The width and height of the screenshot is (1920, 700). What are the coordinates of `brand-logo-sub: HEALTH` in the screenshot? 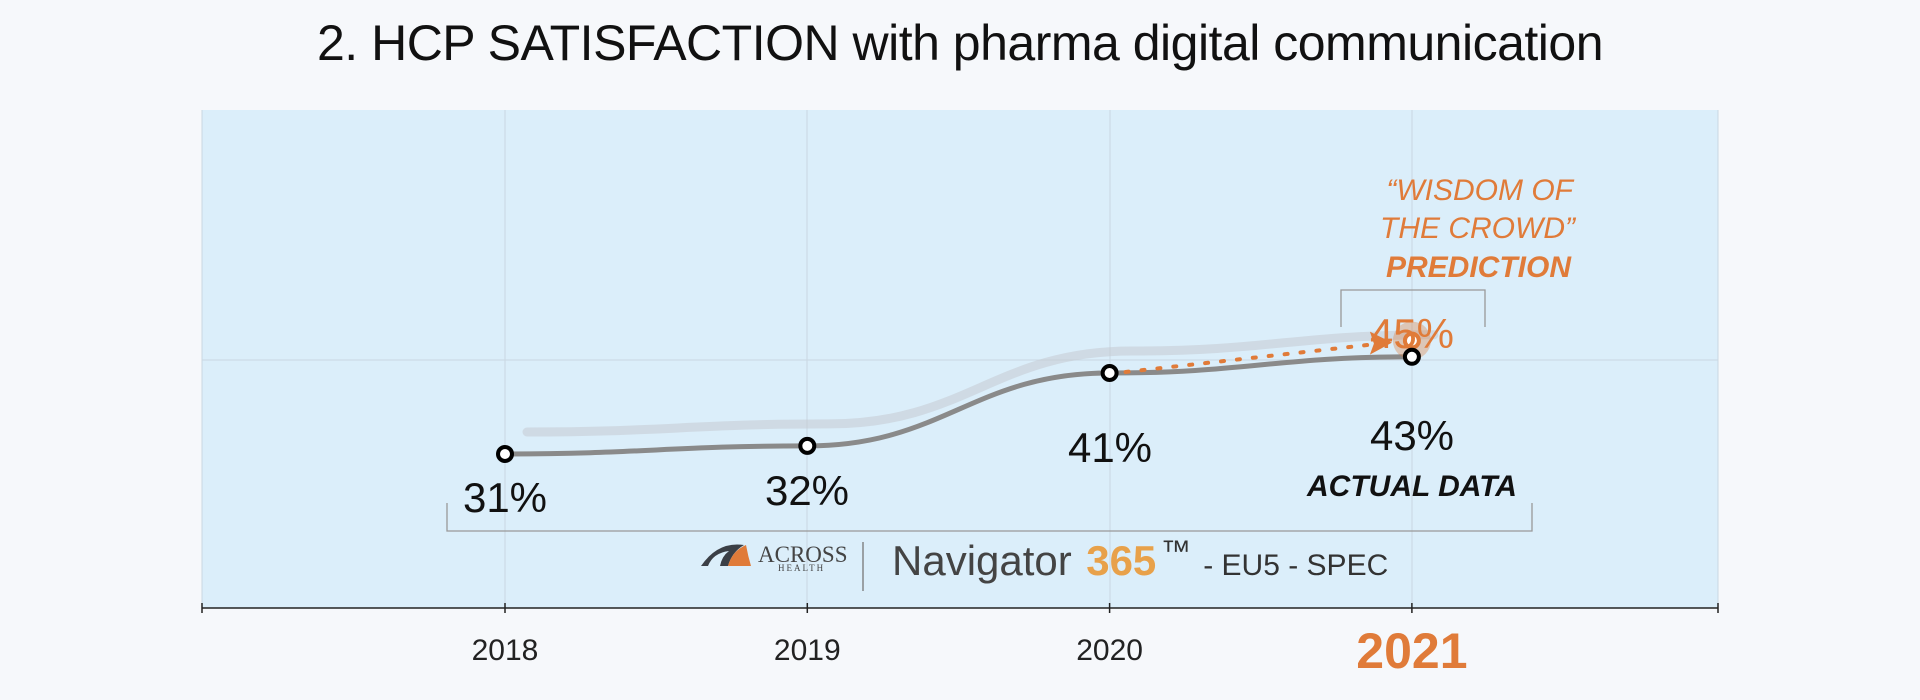 It's located at (801, 568).